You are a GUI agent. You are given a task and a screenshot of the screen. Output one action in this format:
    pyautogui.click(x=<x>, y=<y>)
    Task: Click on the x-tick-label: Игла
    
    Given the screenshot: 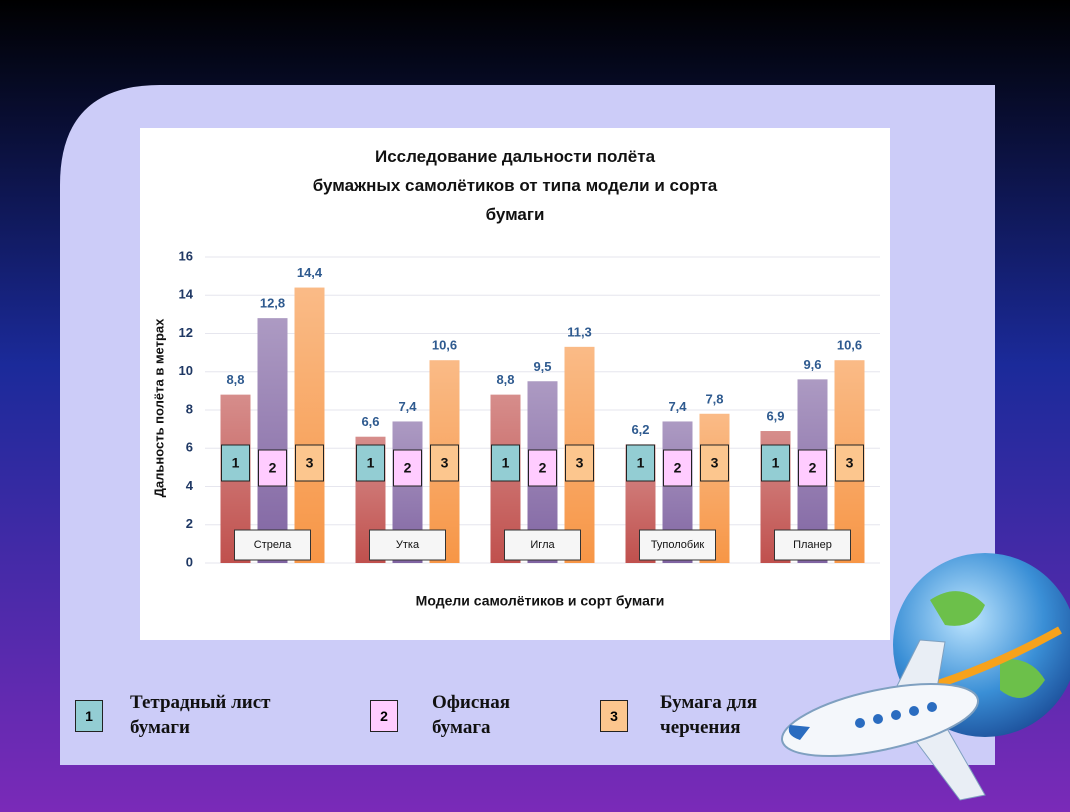 What is the action you would take?
    pyautogui.click(x=542, y=545)
    